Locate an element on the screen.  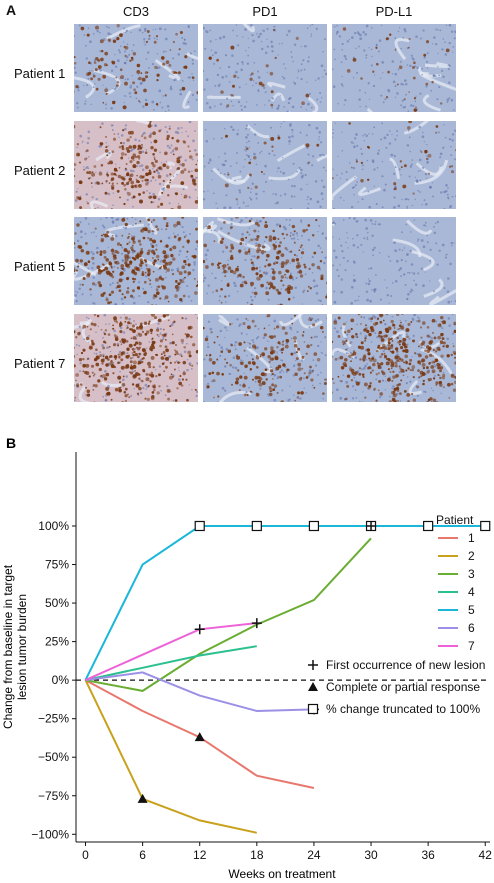
legend-label-patient-2: 2 is located at coordinates (471, 556).